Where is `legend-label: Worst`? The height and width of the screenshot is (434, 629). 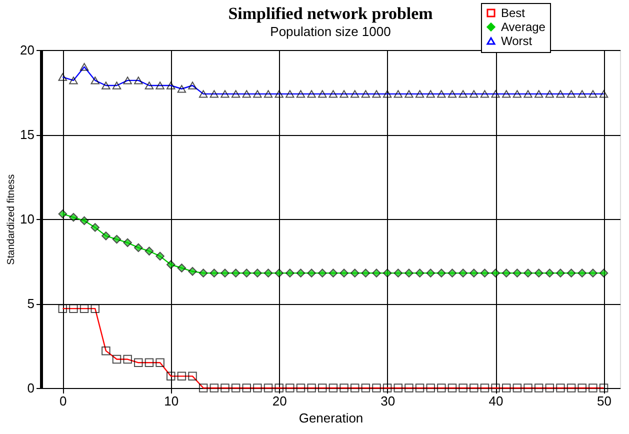 legend-label: Worst is located at coordinates (517, 41).